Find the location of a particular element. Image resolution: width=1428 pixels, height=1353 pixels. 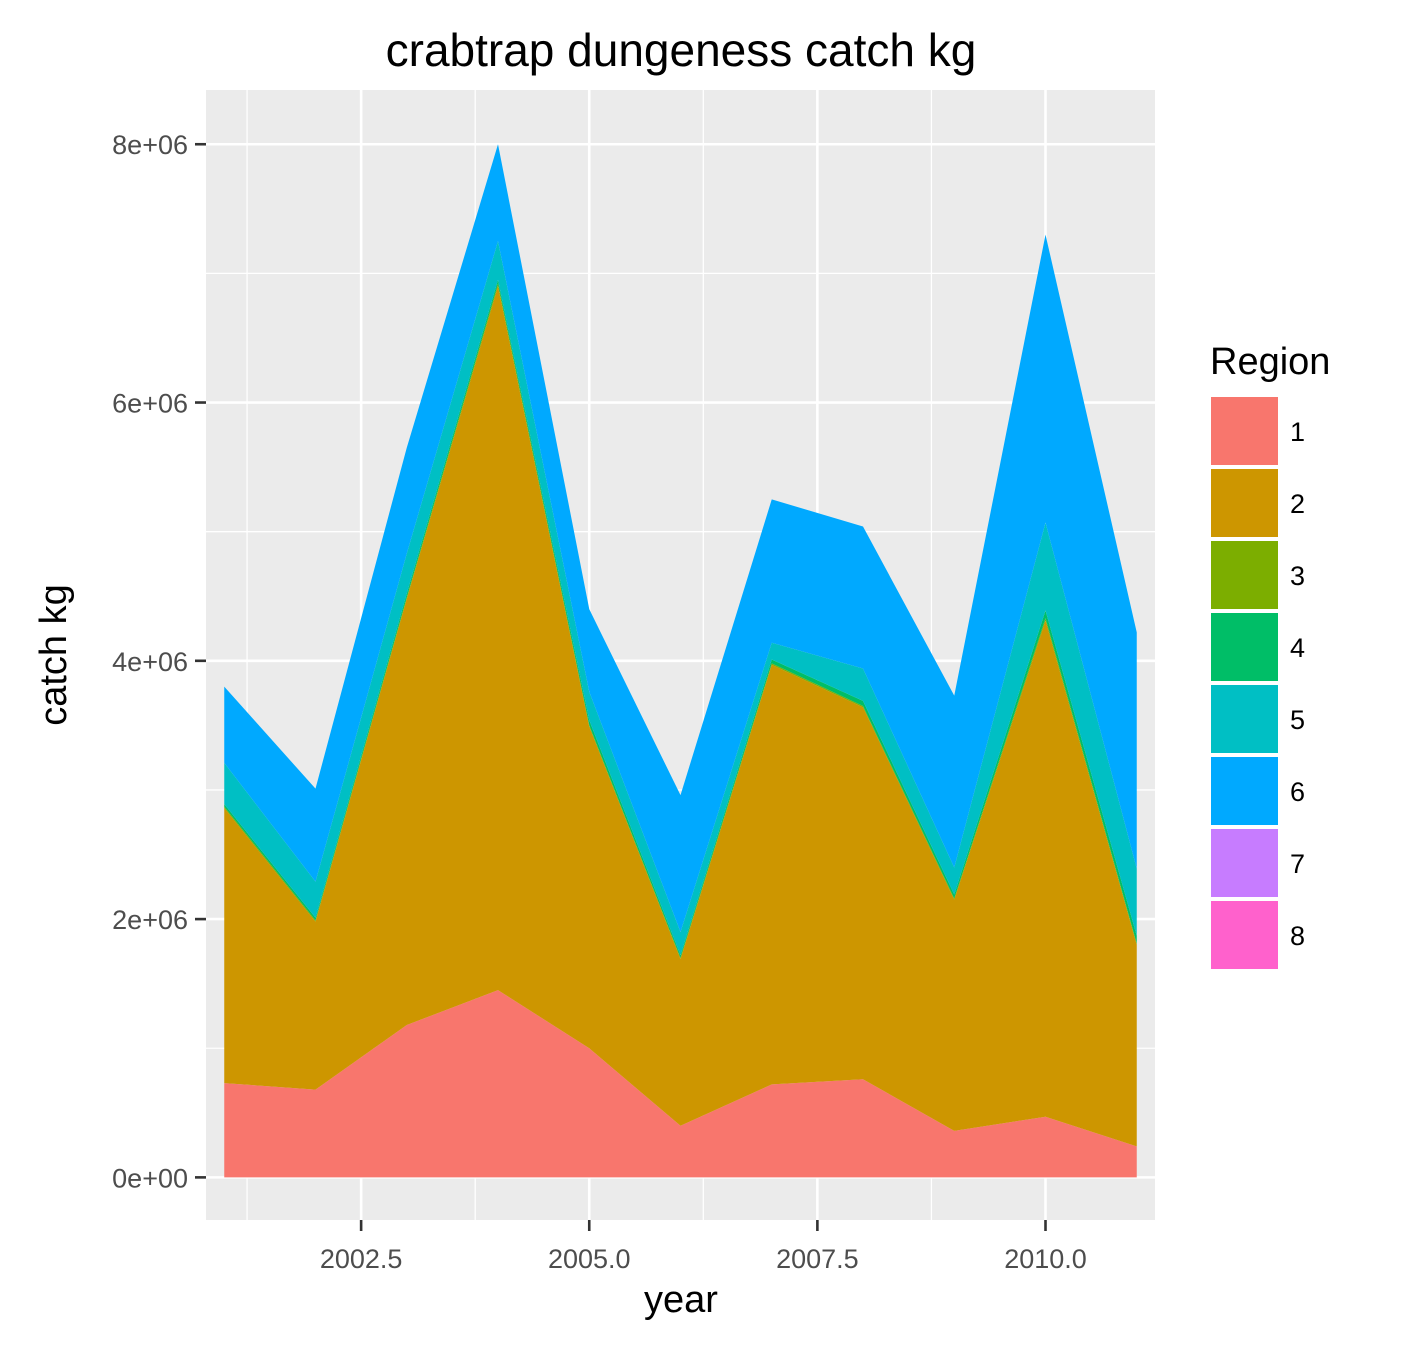

x-tick-label: 2002.5 is located at coordinates (361, 1259).